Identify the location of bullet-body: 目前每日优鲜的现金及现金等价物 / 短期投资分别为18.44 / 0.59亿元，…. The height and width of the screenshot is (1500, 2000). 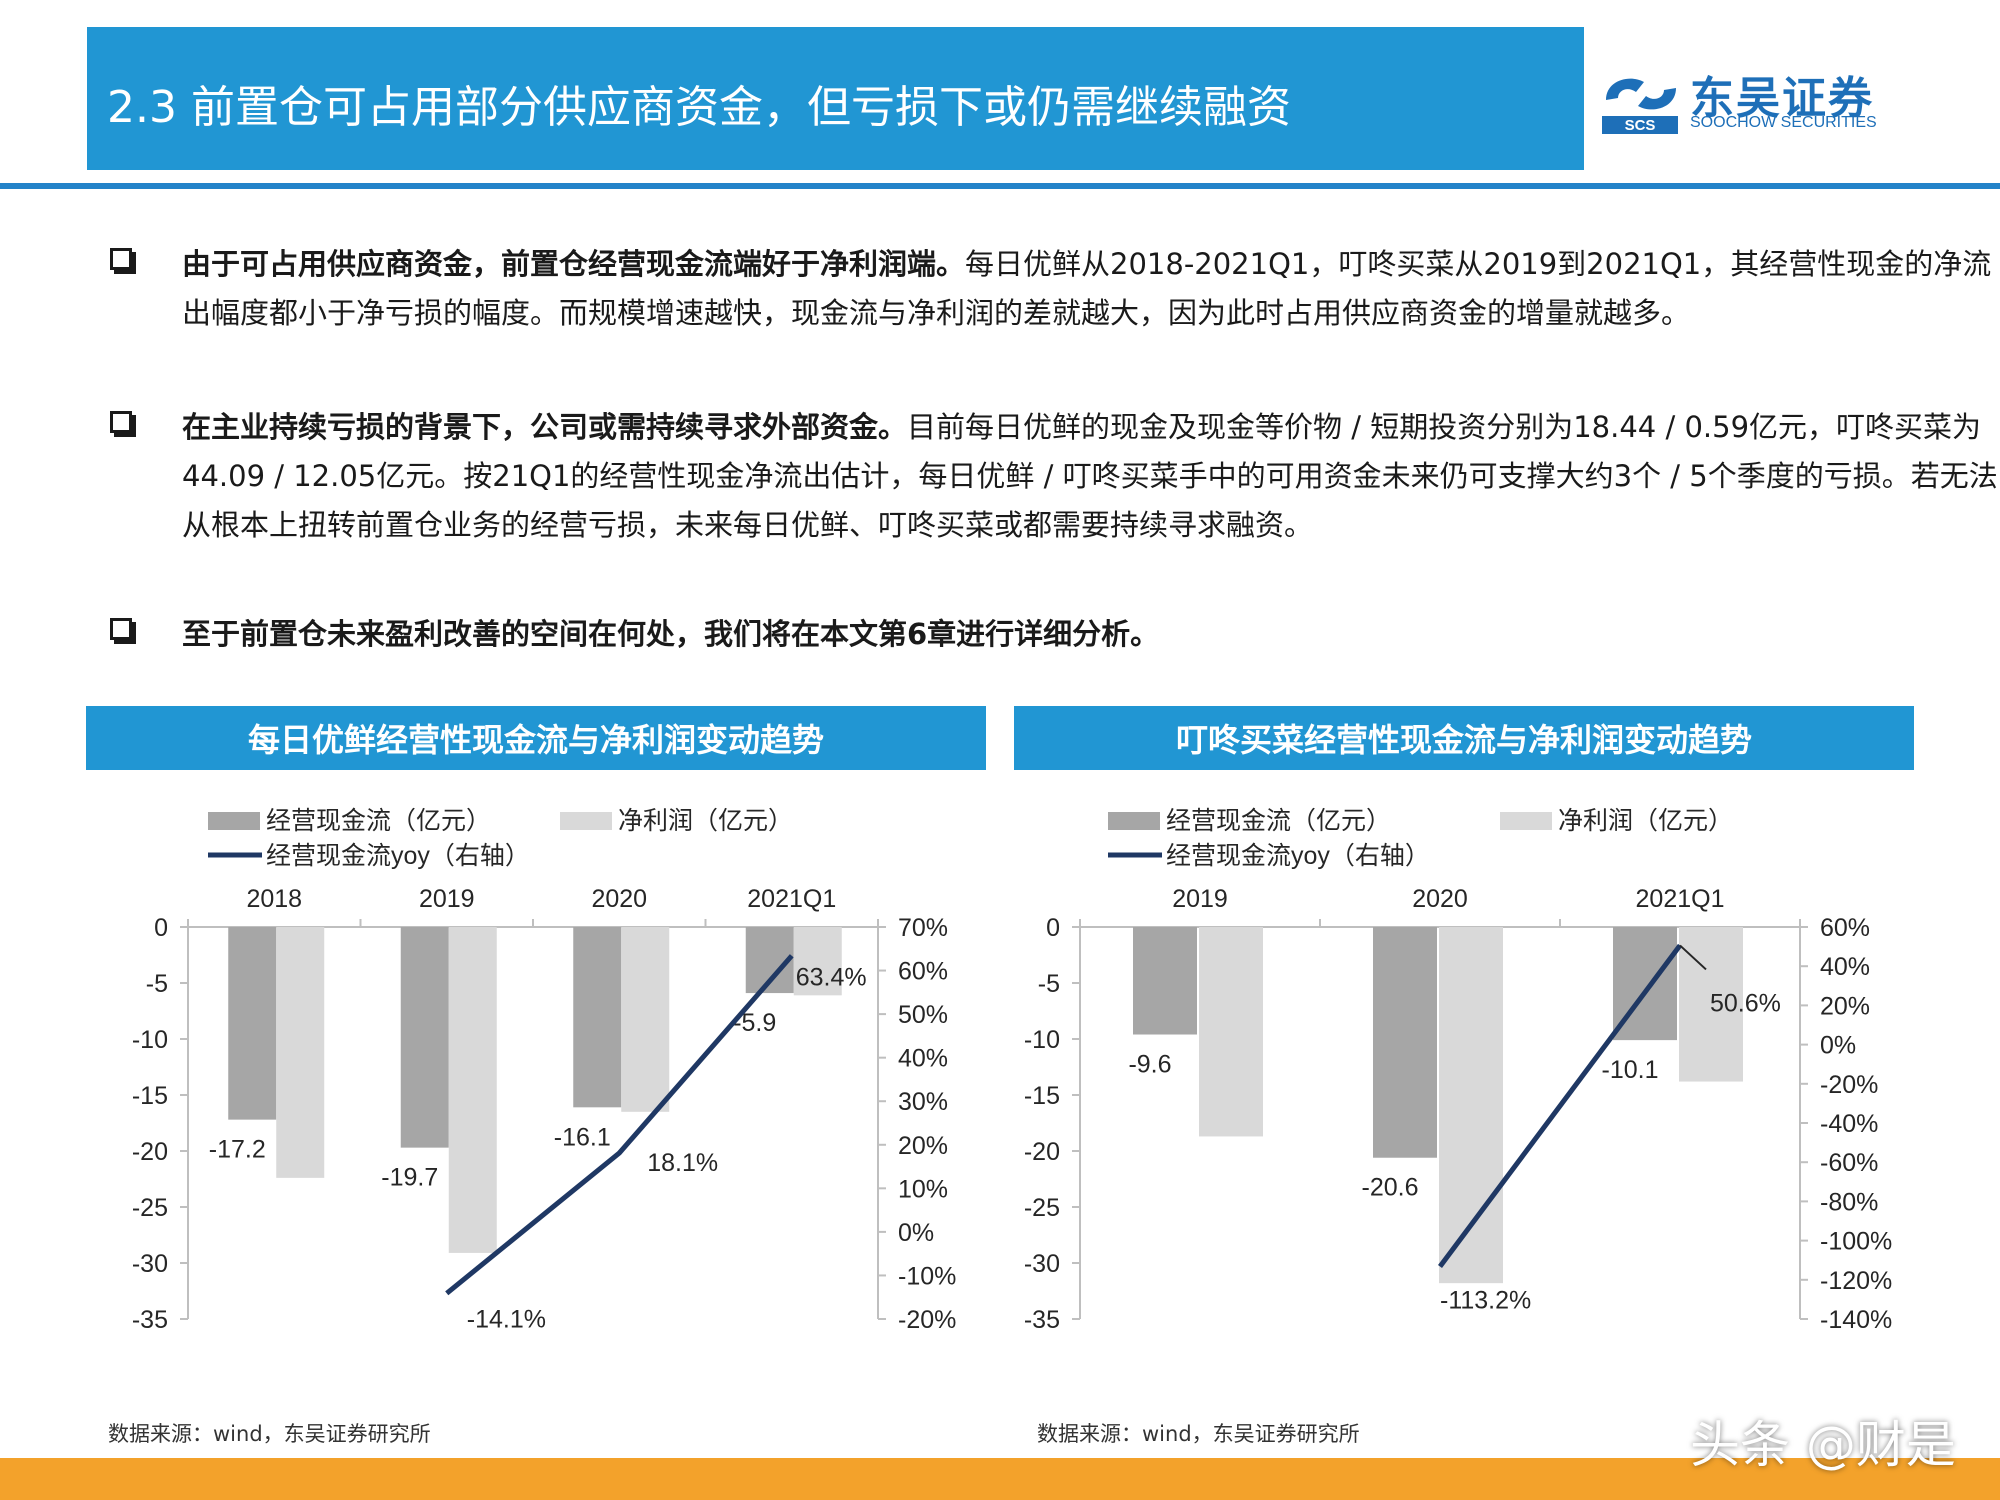
(1090, 476).